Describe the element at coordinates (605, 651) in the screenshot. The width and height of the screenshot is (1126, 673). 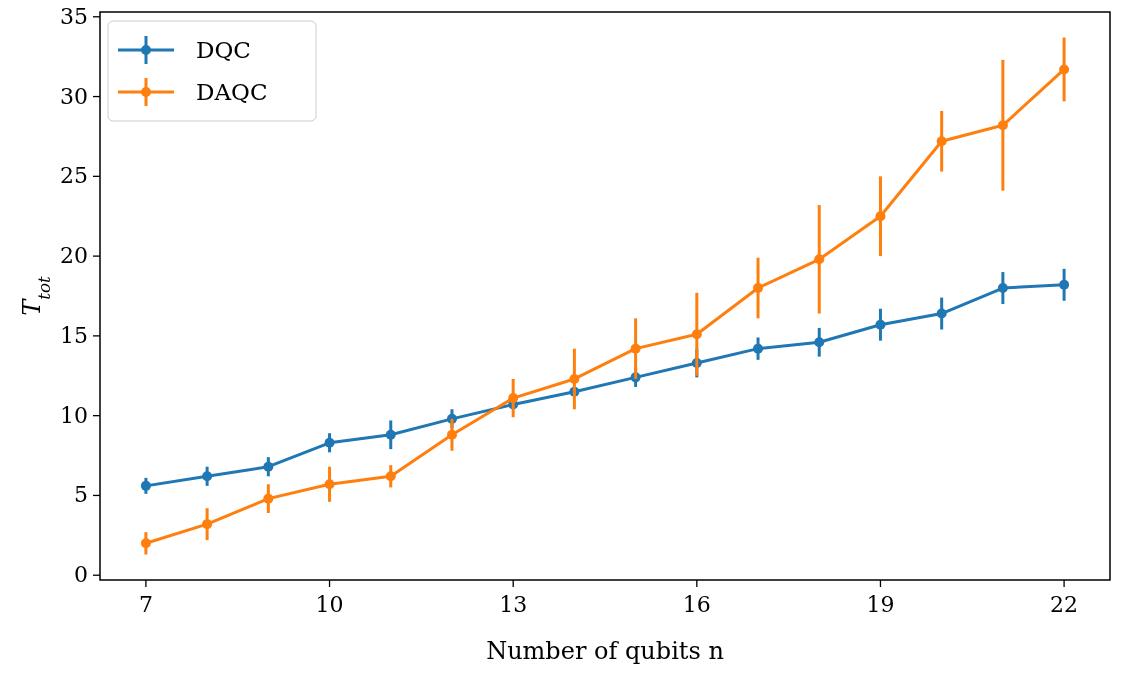
I see `x-axis-title: Number of qubits n` at that location.